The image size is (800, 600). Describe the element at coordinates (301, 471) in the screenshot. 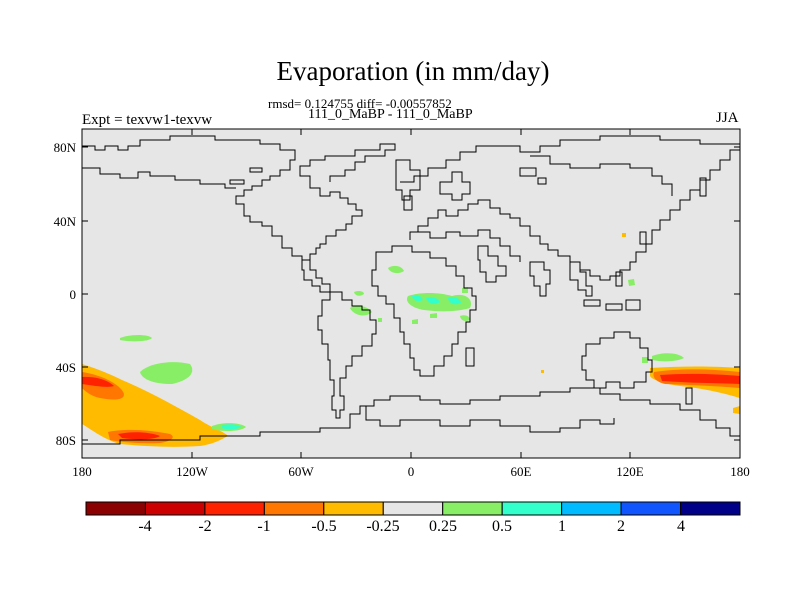

I see `x-tick-label: 60W` at that location.